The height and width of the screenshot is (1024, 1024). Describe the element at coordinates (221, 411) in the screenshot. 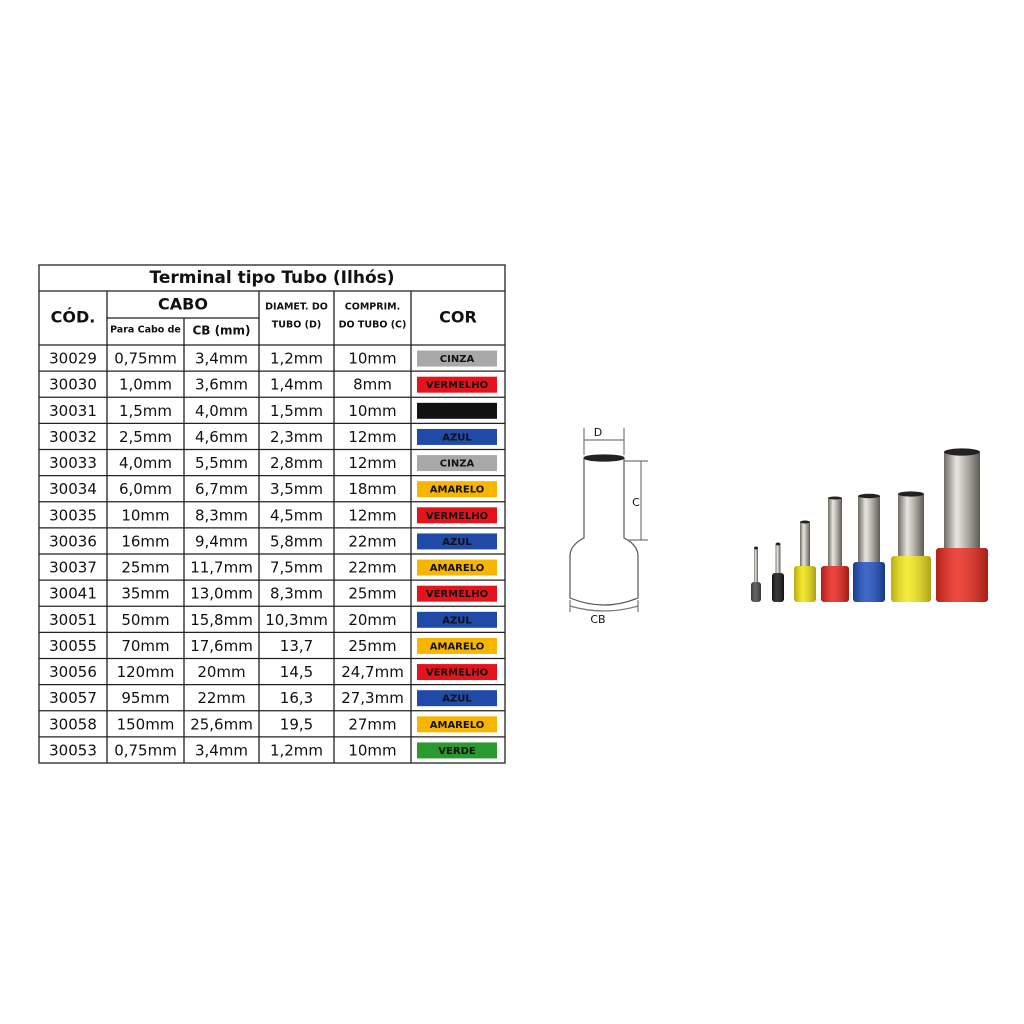

I see `cell: 4,0mm` at that location.